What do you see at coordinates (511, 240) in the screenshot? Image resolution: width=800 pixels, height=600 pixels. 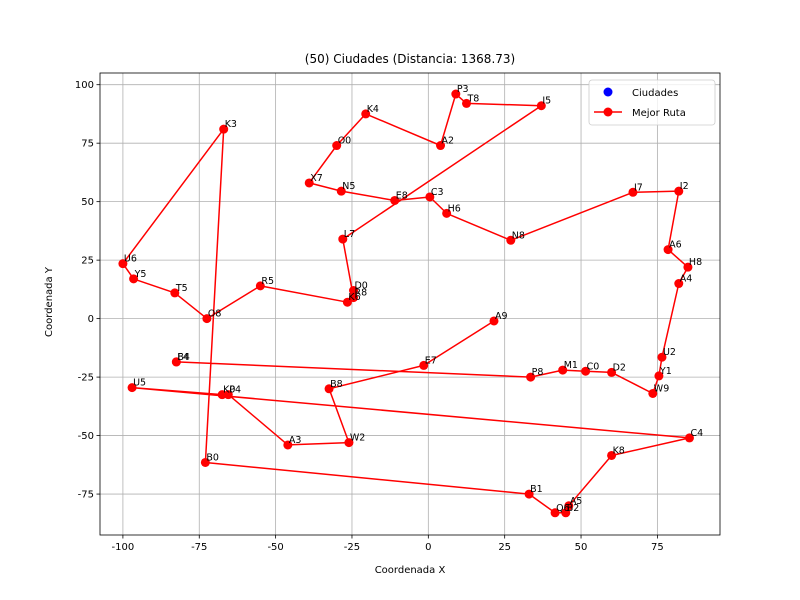 I see `city-point-n8` at bounding box center [511, 240].